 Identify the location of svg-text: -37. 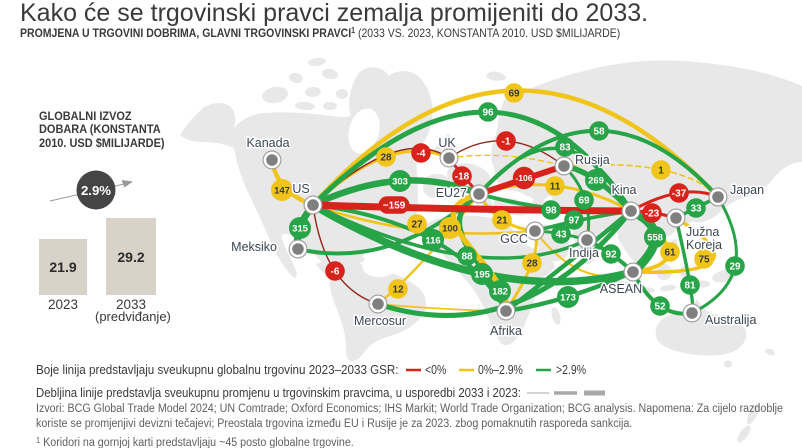
(679, 194).